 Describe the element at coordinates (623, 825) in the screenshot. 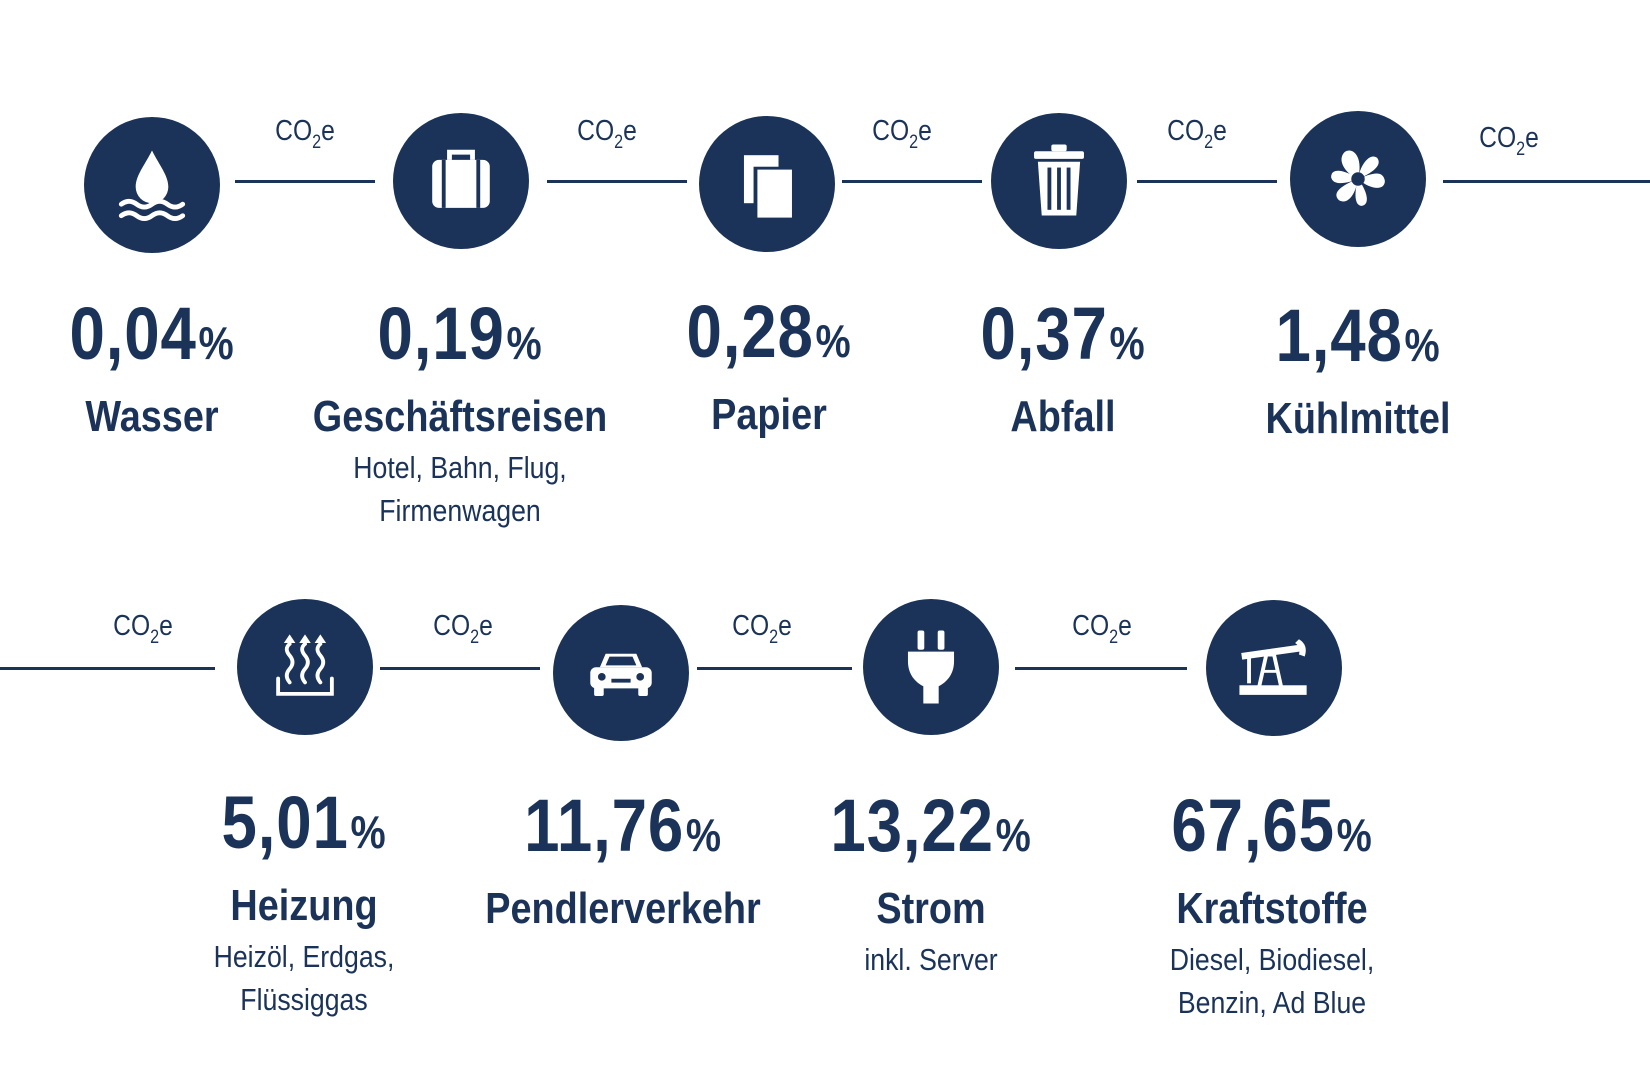

I see `percentage-value: 11,76%` at that location.